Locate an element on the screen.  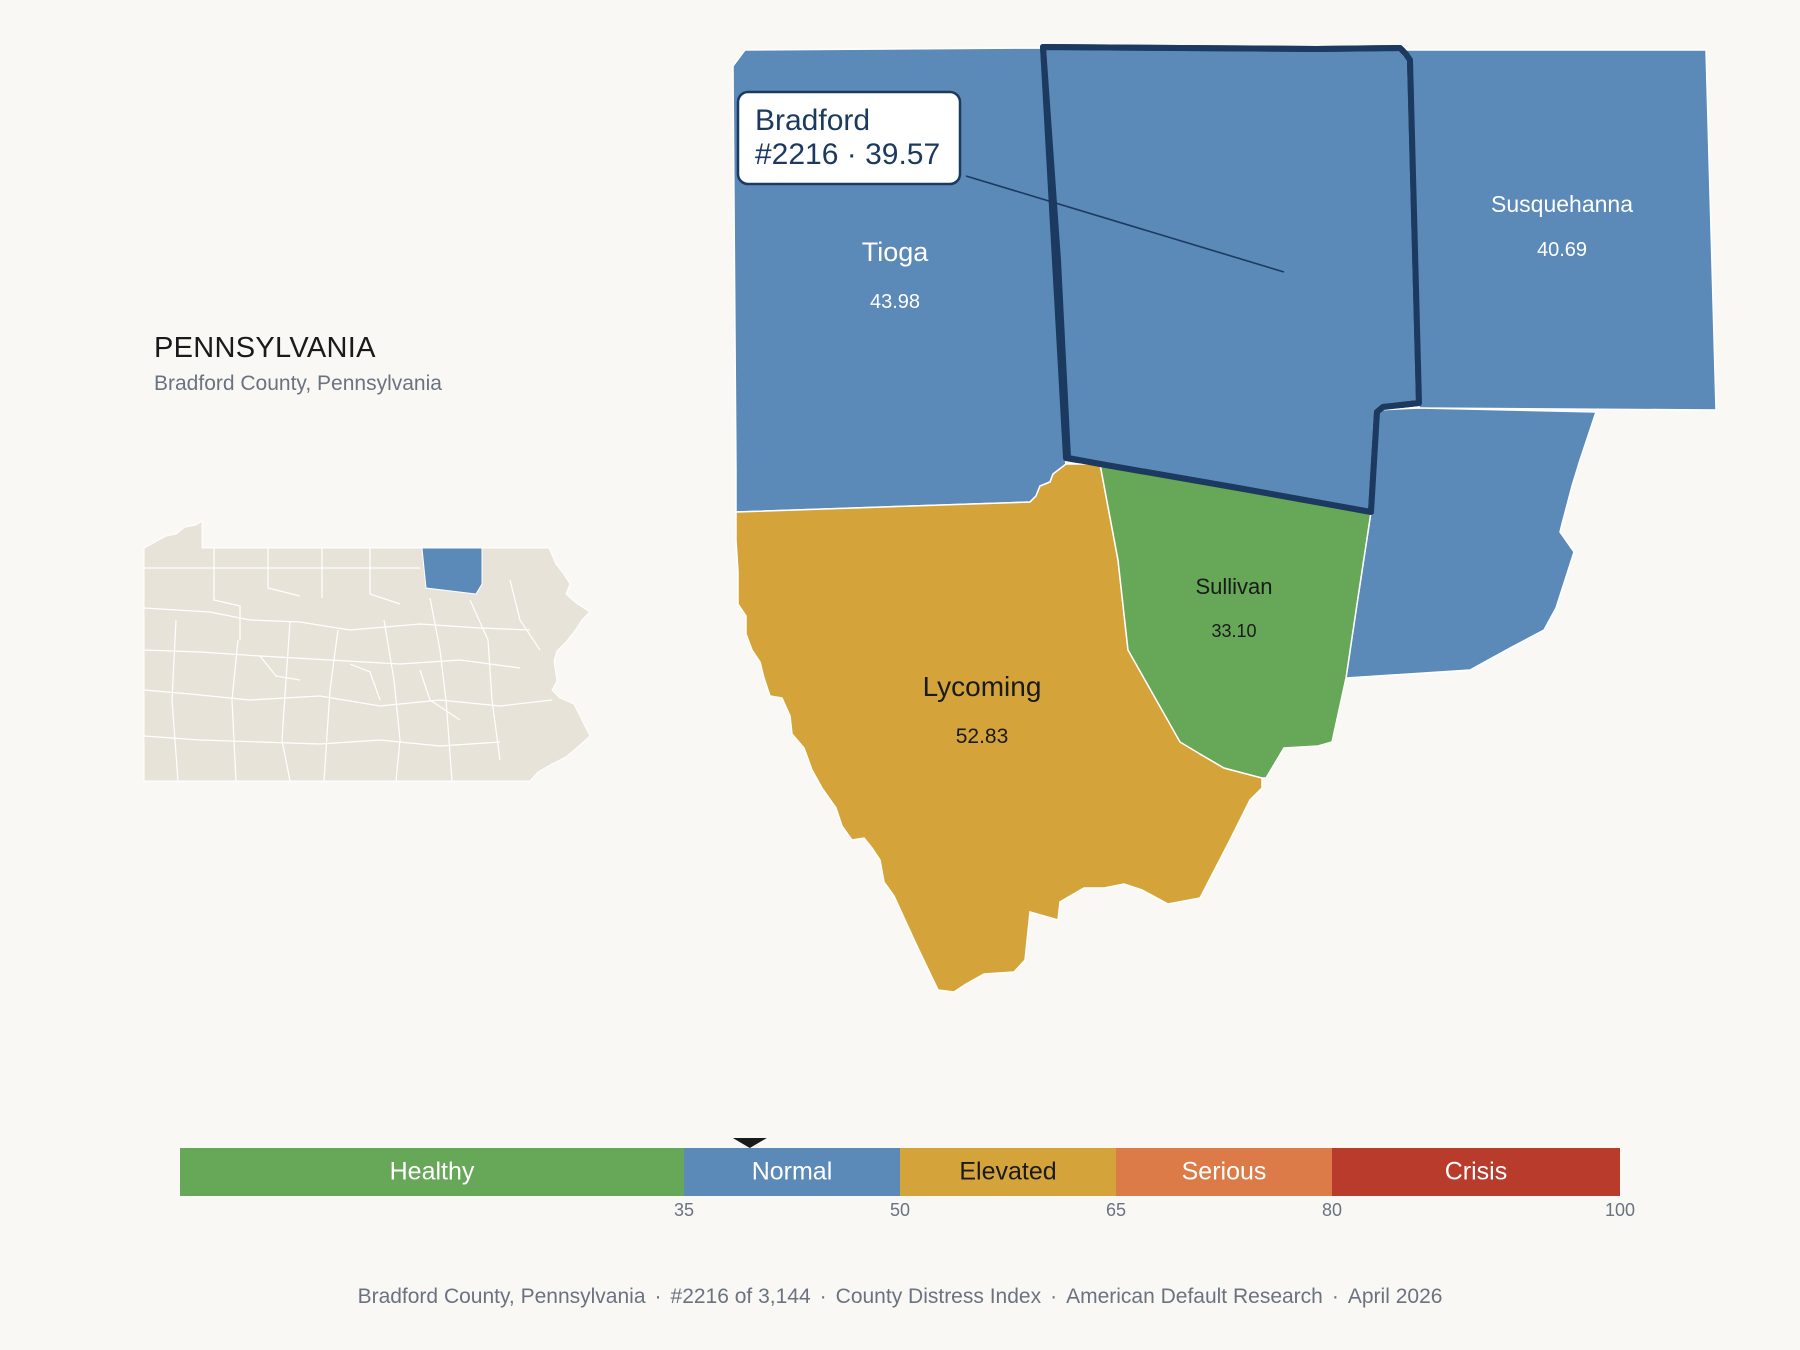
county-wyoming is located at coordinates (1471, 543).